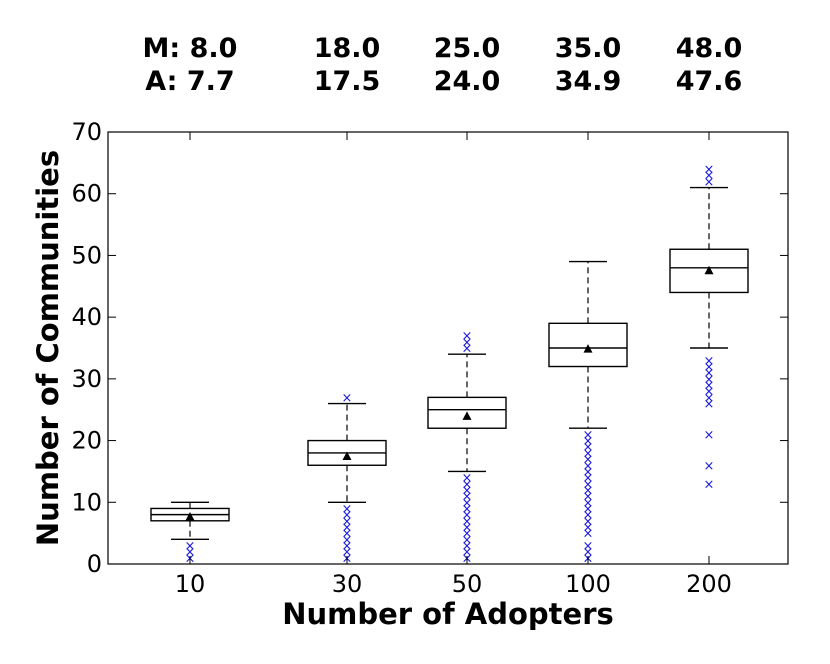 The image size is (830, 664). What do you see at coordinates (86, 132) in the screenshot?
I see `y-tick-label: 70` at bounding box center [86, 132].